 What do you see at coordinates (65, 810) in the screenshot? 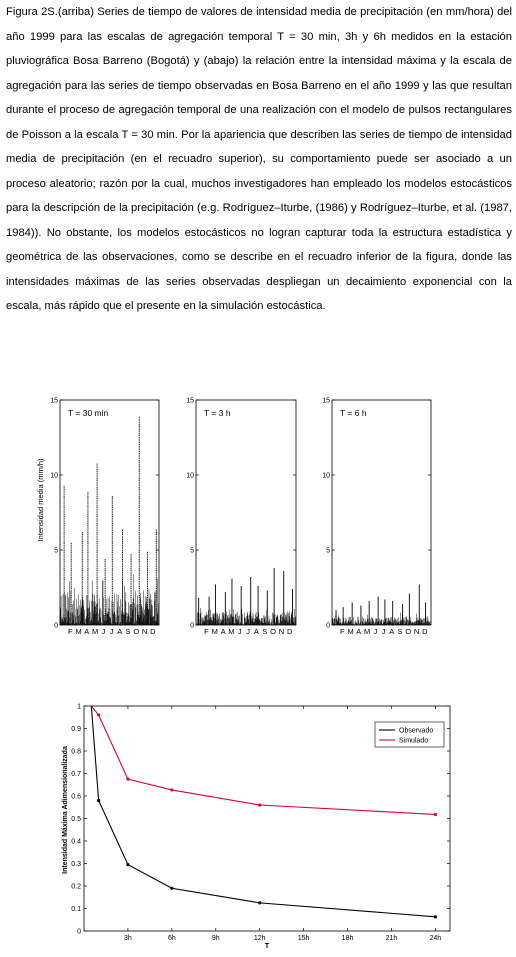
I see `bottom-y-axis-label: Intensidad Máxima Adimensionalizada` at bounding box center [65, 810].